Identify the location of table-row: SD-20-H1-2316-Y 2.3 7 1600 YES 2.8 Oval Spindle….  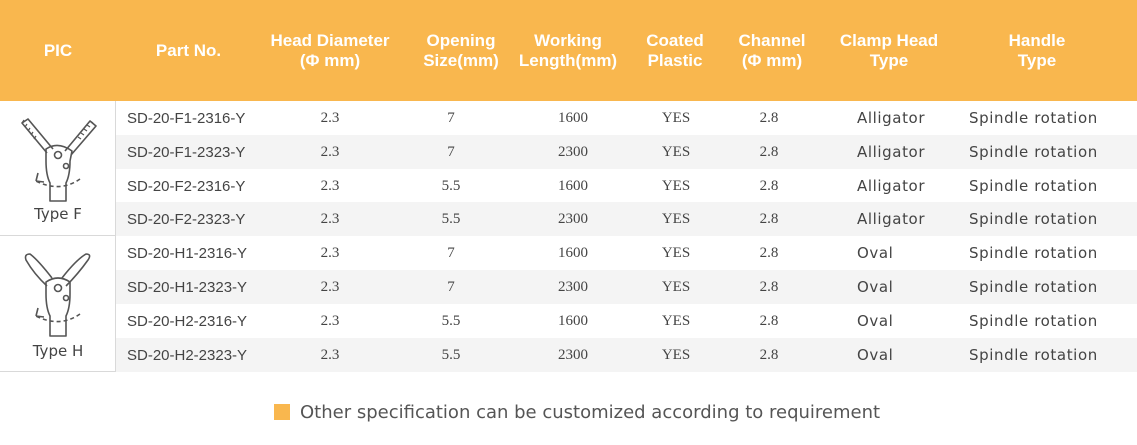
(626, 253).